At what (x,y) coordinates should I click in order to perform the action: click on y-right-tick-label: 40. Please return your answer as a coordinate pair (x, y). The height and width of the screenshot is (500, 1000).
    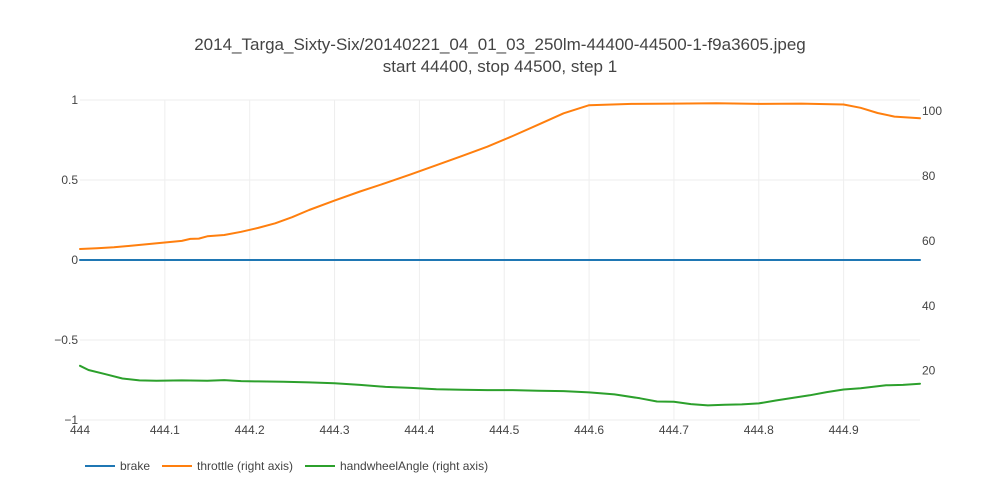
    Looking at the image, I should click on (929, 306).